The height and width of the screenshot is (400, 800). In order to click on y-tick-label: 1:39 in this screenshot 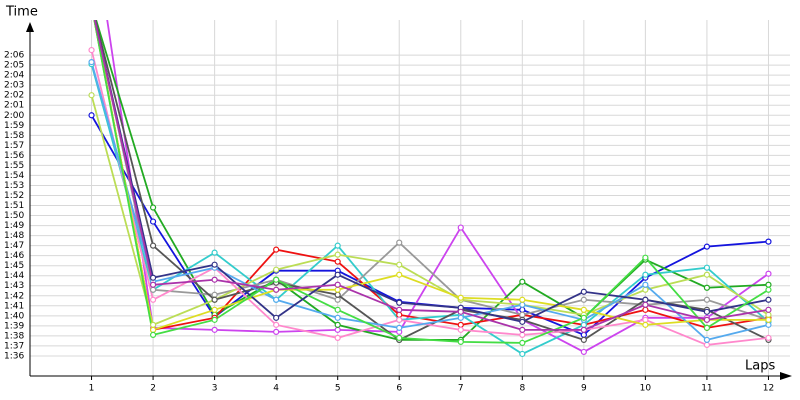, I will do `click(14, 326)`.